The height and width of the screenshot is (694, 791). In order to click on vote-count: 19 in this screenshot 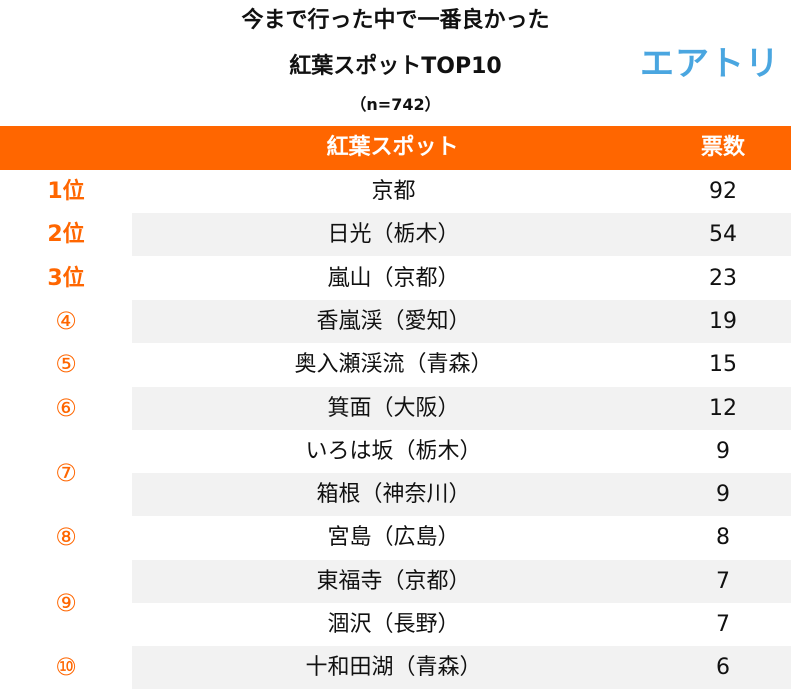, I will do `click(723, 321)`.